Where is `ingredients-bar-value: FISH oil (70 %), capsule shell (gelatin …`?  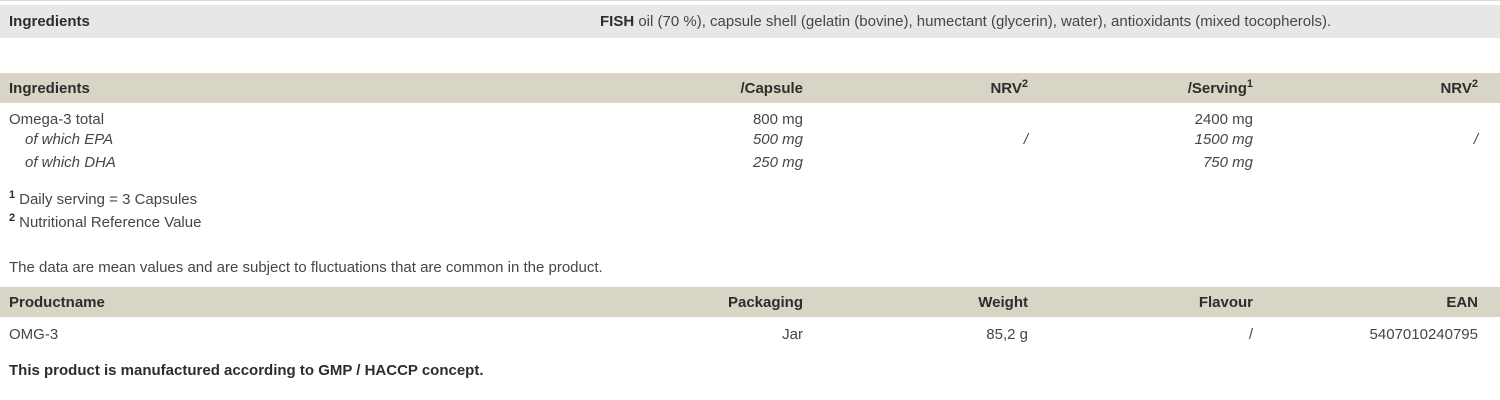 ingredients-bar-value: FISH oil (70 %), capsule shell (gelatin … is located at coordinates (1050, 21).